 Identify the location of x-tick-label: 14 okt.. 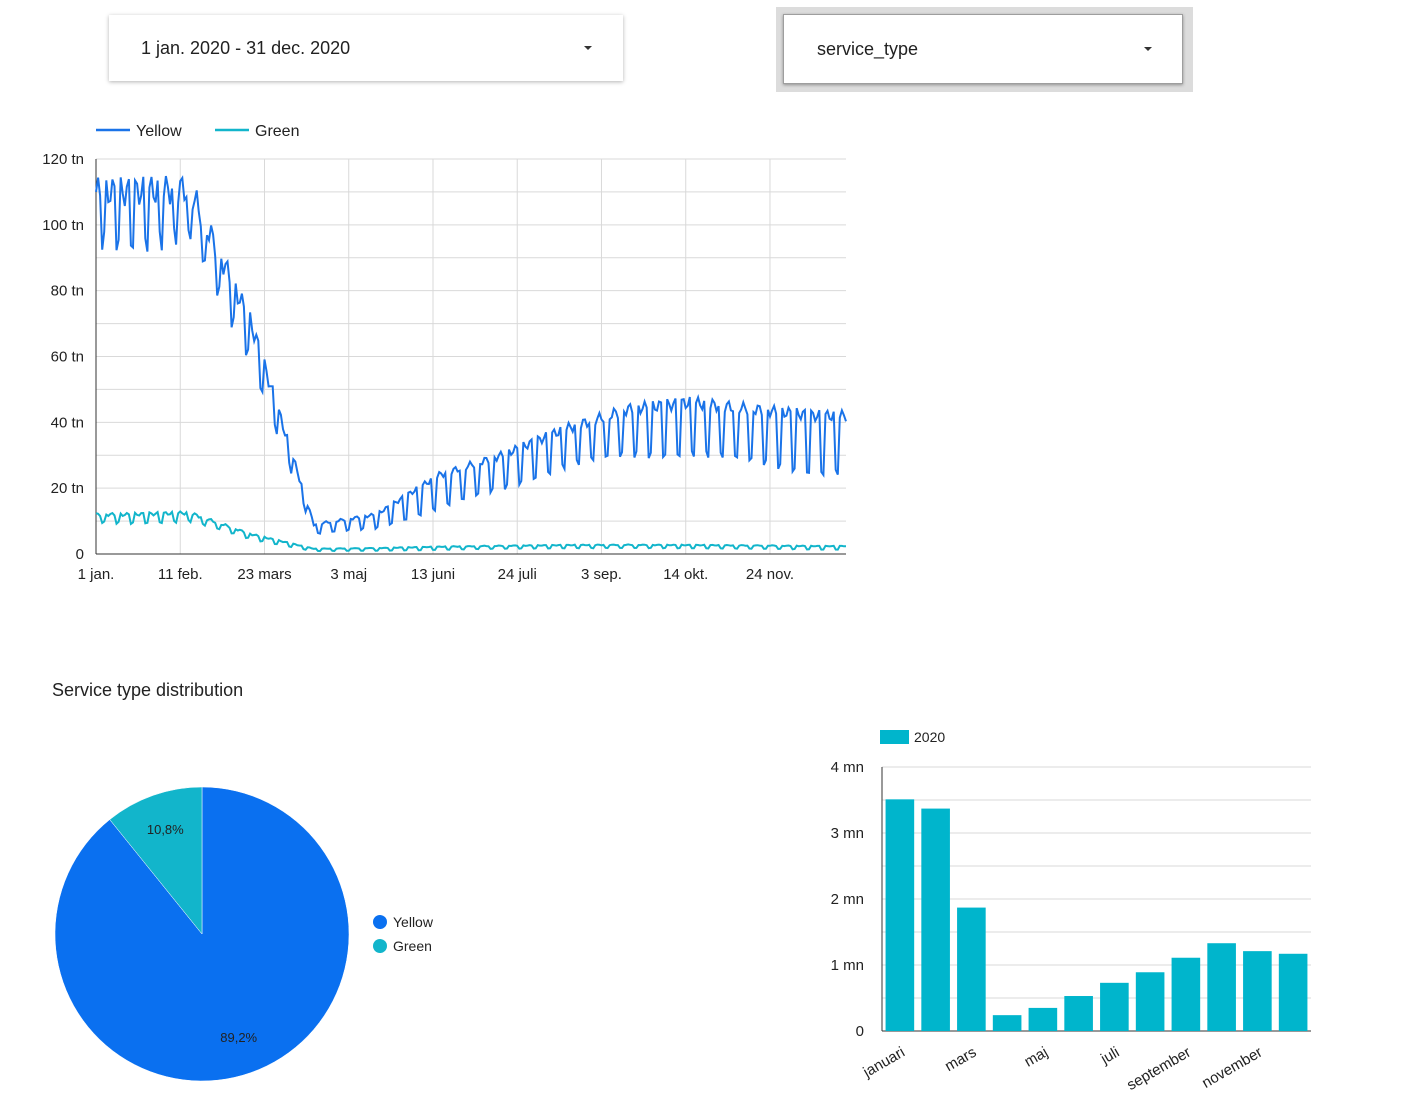
(685, 574).